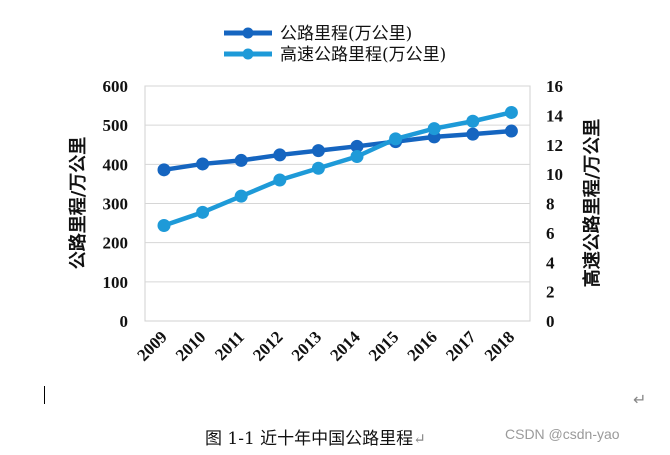  What do you see at coordinates (309, 439) in the screenshot?
I see `caption-text: 图 1-1 近十年中国公路里程` at bounding box center [309, 439].